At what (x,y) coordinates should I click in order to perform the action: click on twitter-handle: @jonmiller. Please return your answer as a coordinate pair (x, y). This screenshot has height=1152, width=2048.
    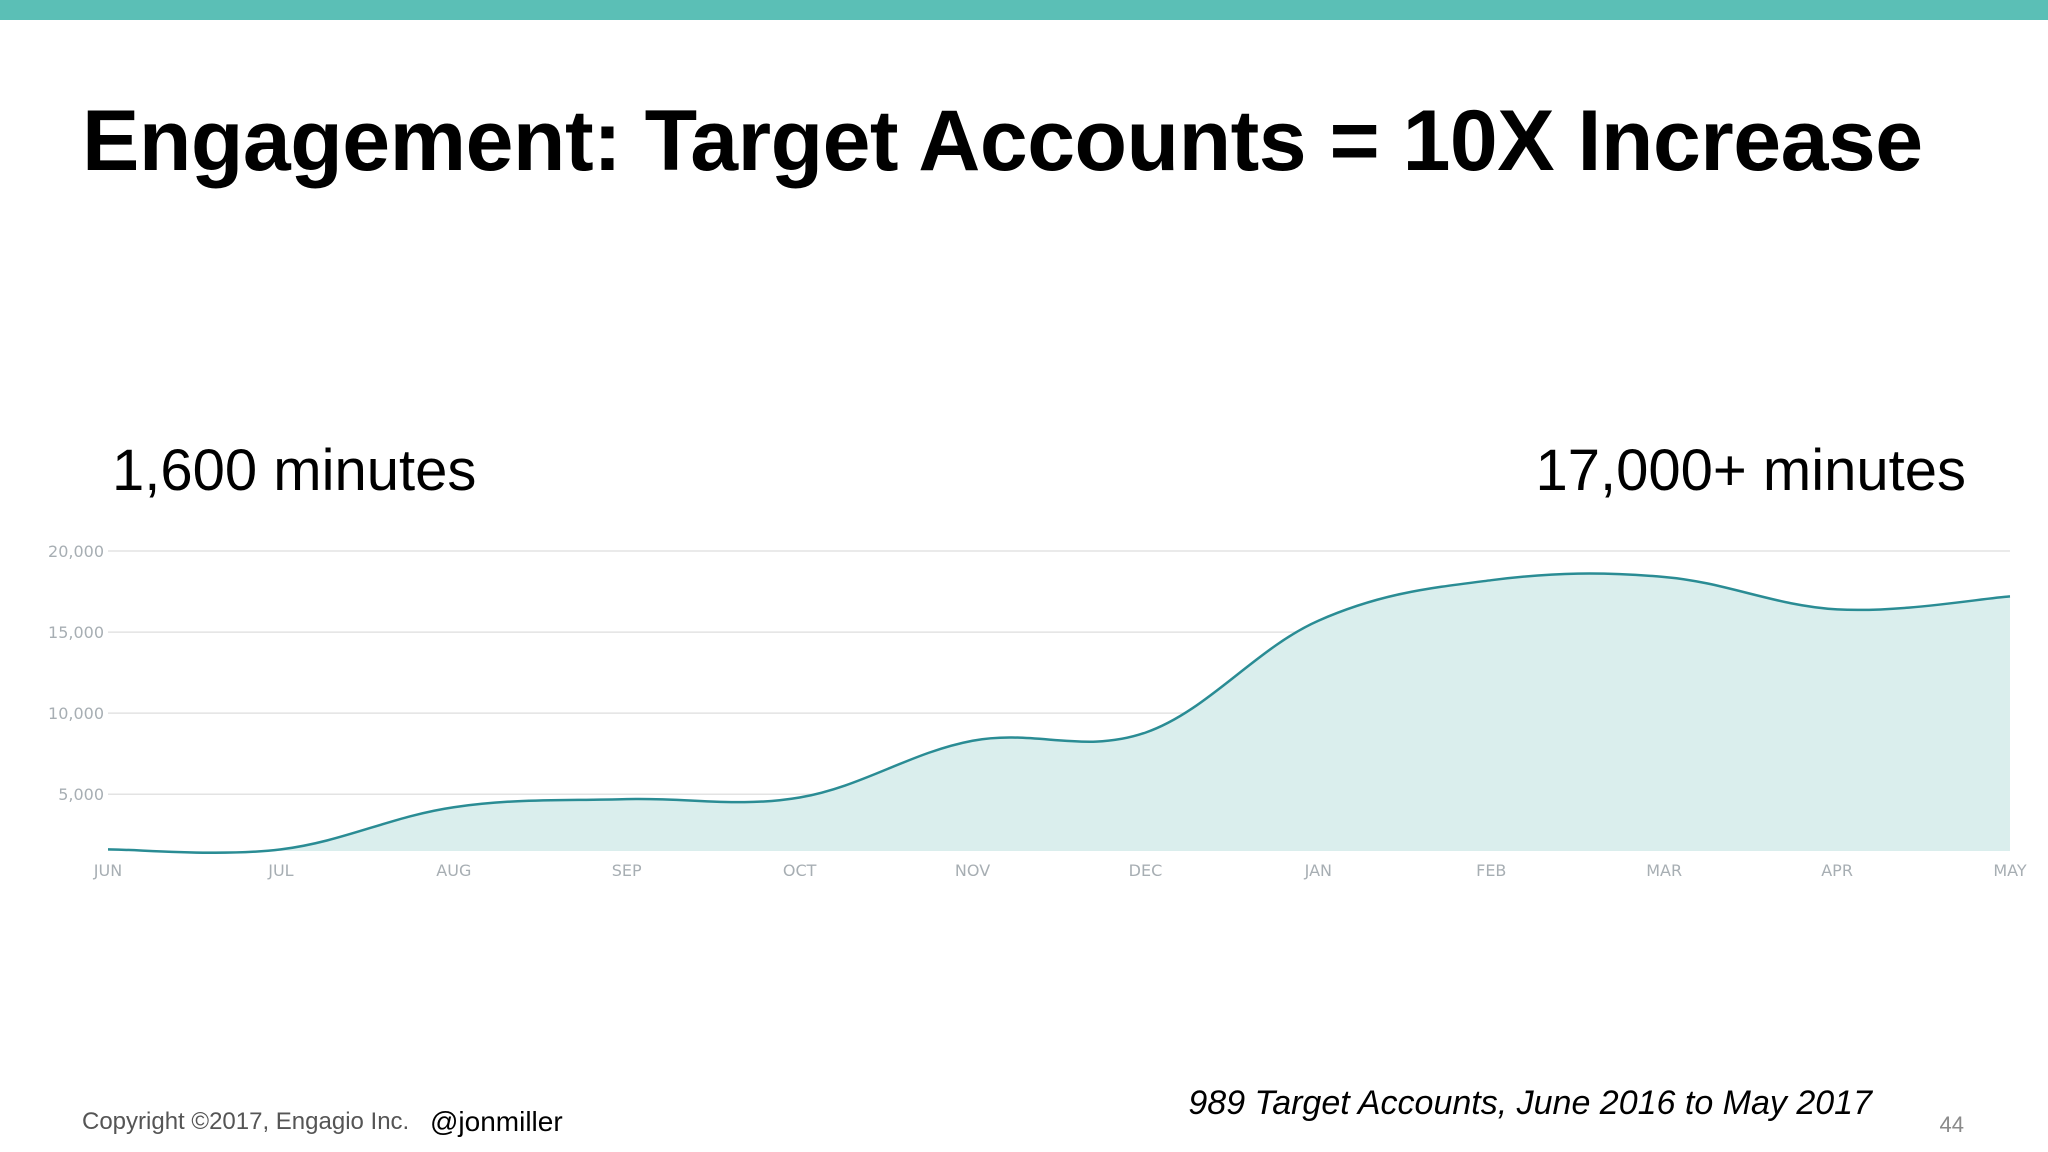
    Looking at the image, I should click on (496, 1121).